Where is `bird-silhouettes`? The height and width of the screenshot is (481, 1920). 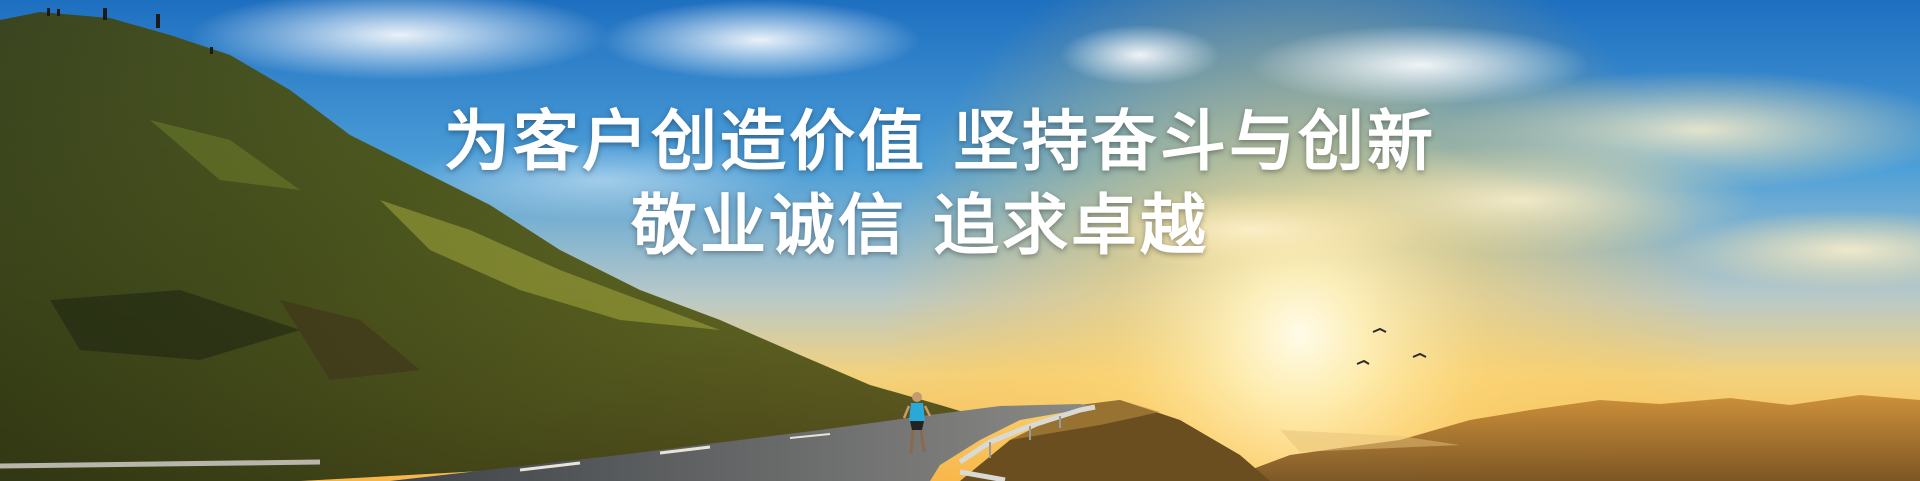
bird-silhouettes is located at coordinates (1391, 346).